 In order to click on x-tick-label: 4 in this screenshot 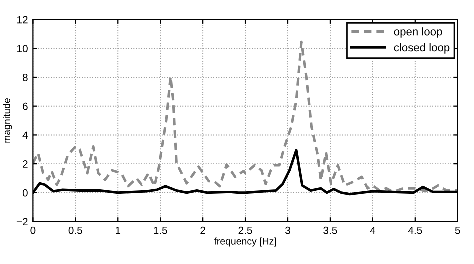, I will do `click(373, 230)`.